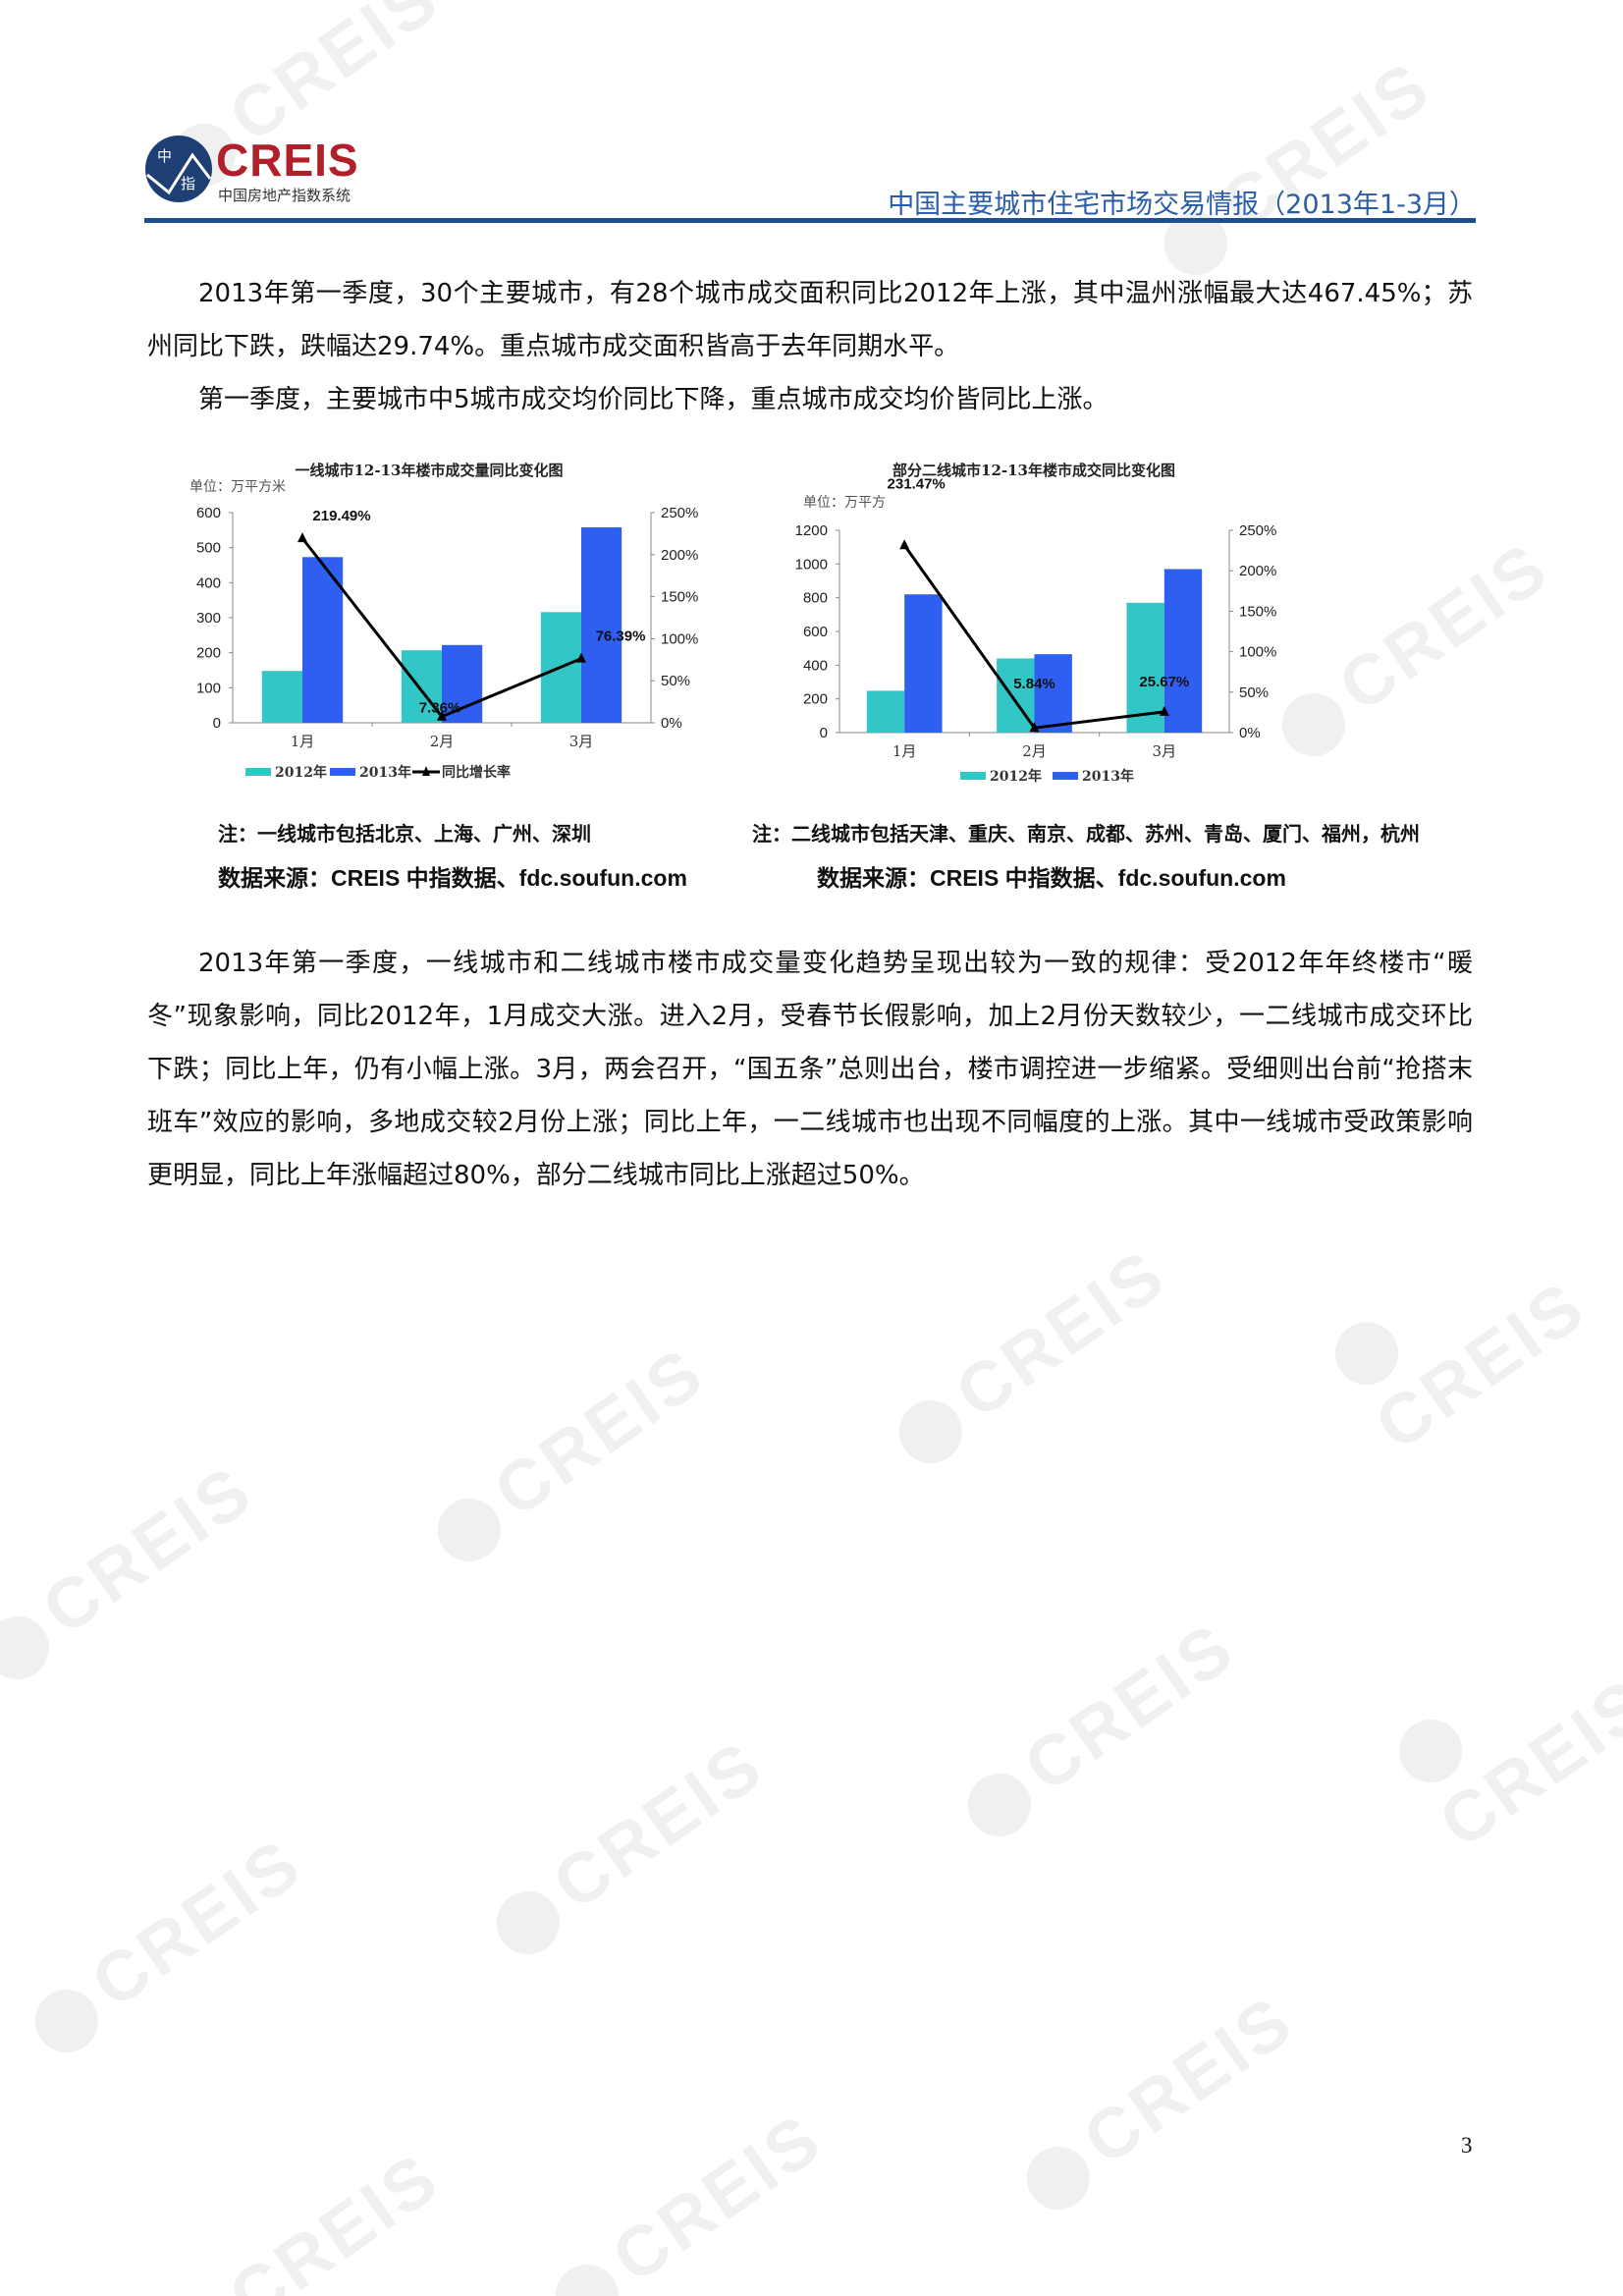  I want to click on data-label: 7.36%, so click(440, 708).